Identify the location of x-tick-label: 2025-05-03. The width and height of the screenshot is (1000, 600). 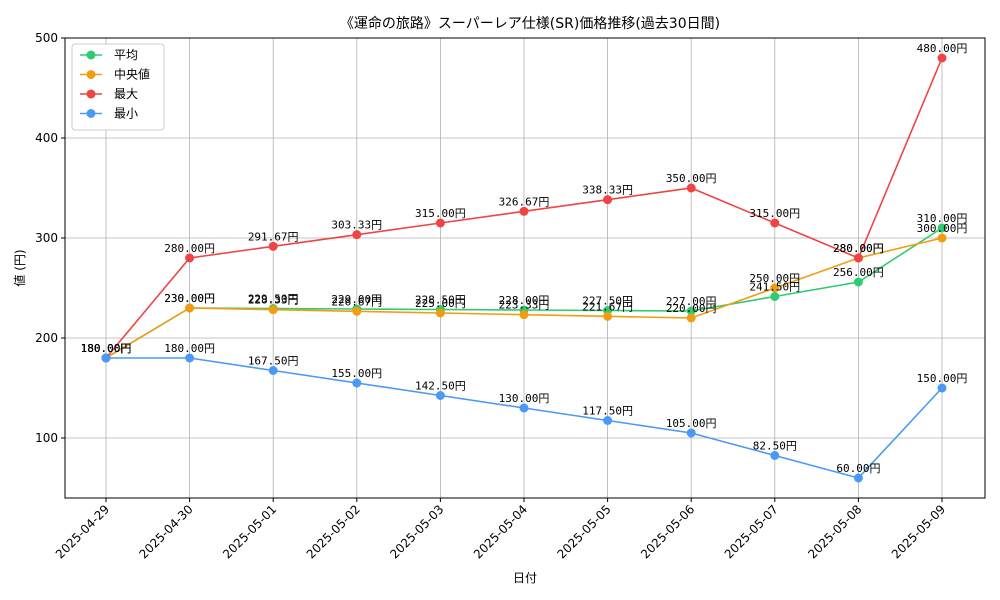
(416, 531).